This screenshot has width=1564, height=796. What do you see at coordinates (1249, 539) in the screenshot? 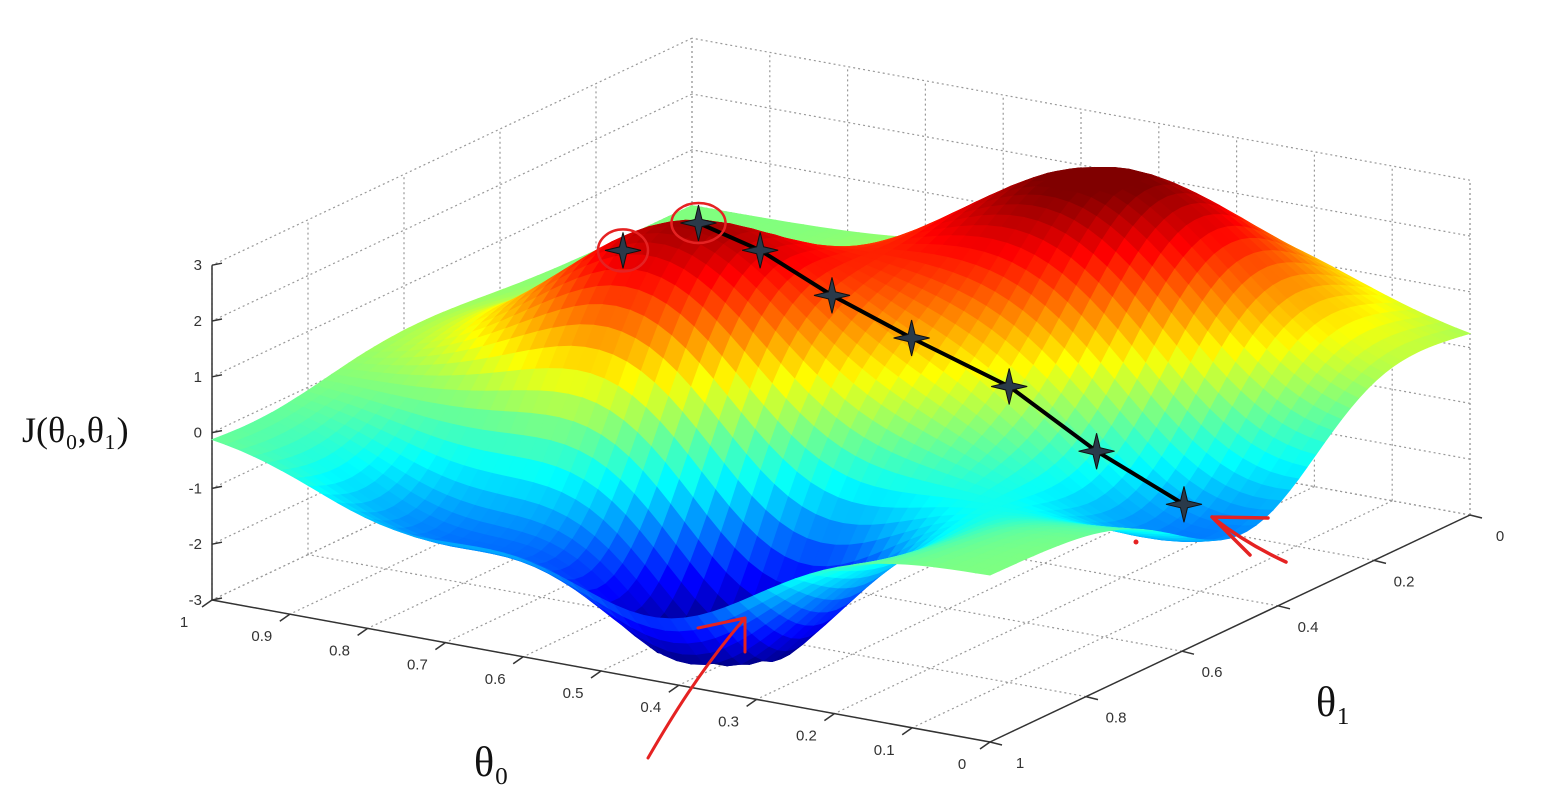
I see `annotation-arrow-local-min` at bounding box center [1249, 539].